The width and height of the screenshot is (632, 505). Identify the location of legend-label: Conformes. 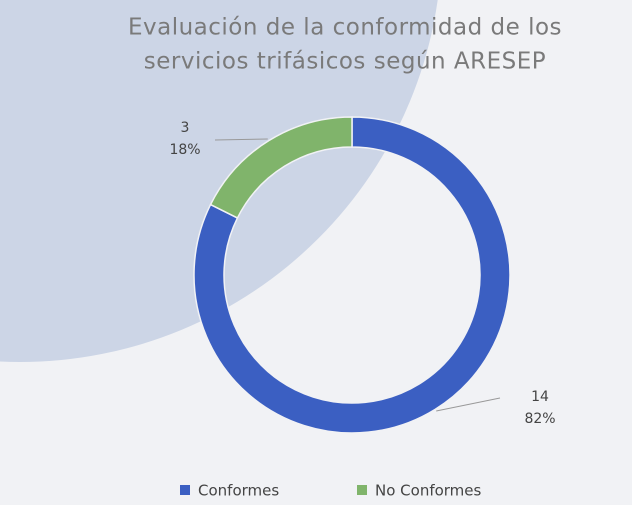
(238, 491).